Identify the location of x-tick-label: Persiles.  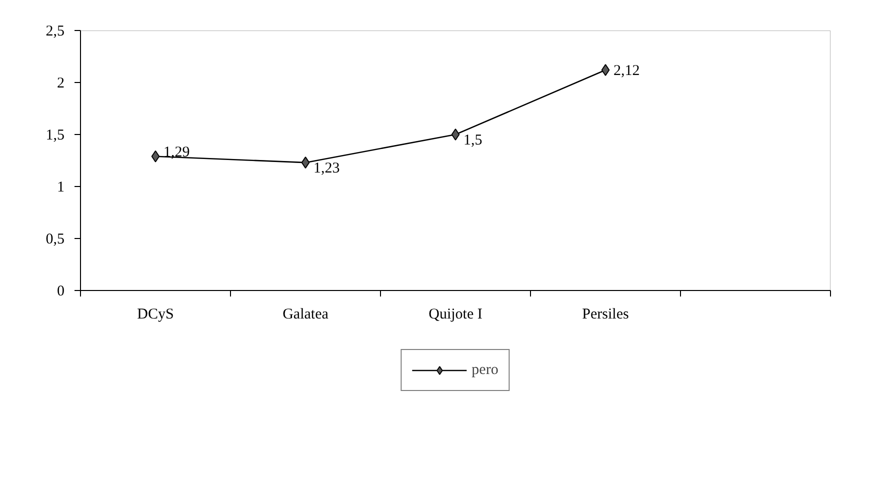
(605, 314).